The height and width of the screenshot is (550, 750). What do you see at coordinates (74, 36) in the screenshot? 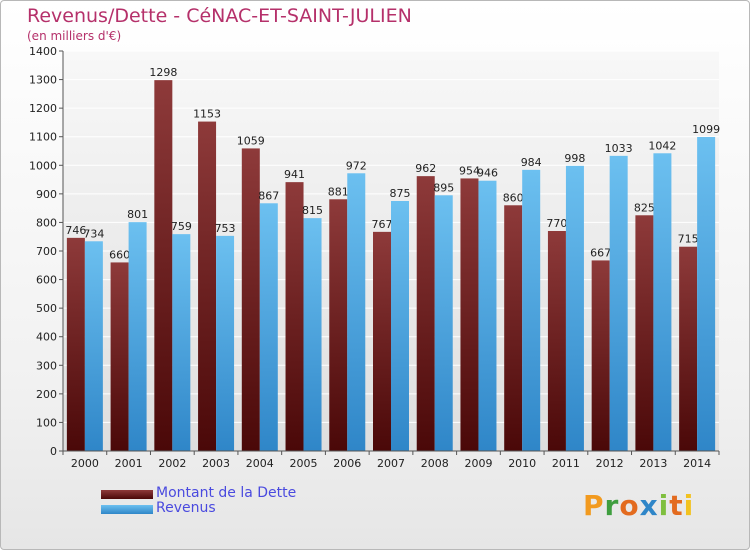
I see `chart-subtitle: (en milliers d'€)` at bounding box center [74, 36].